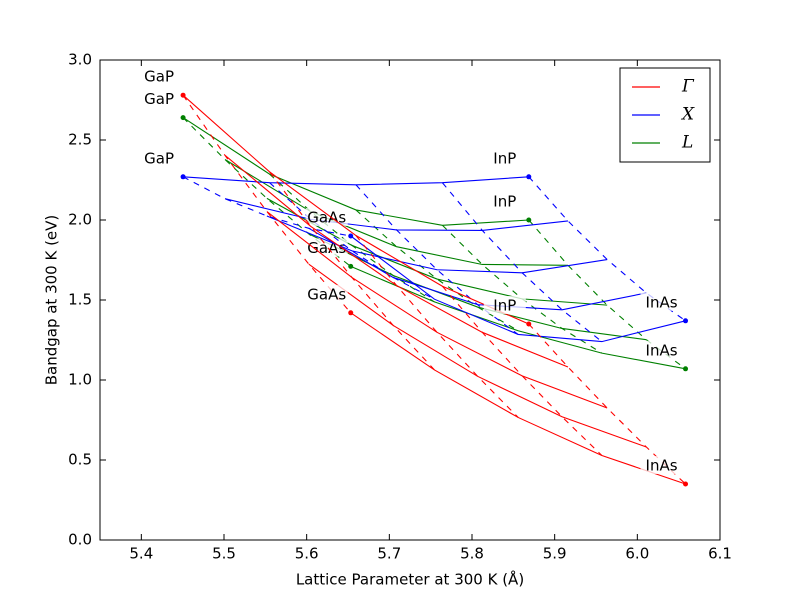 The image size is (800, 600). Describe the element at coordinates (687, 115) in the screenshot. I see `legend-label: X` at that location.